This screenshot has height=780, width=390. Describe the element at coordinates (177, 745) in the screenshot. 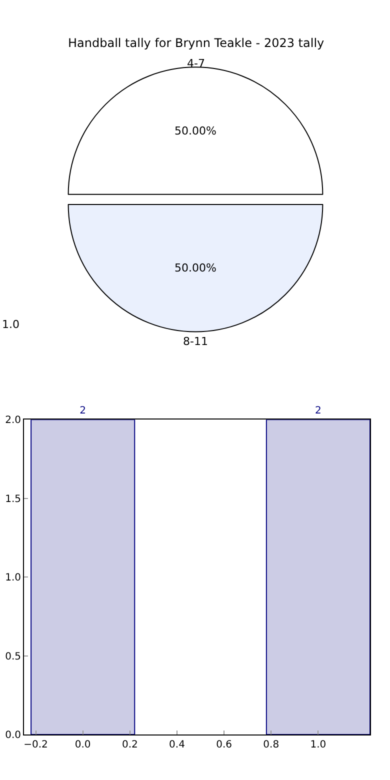

I see `x-tick-label: 0.4` at that location.